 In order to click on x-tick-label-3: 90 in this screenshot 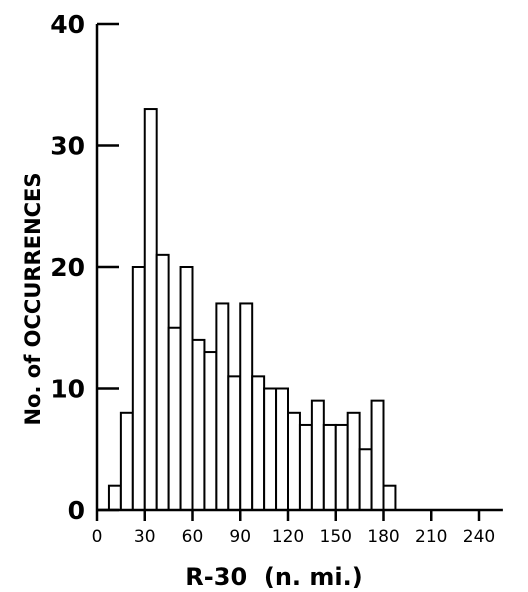, I will do `click(240, 537)`.